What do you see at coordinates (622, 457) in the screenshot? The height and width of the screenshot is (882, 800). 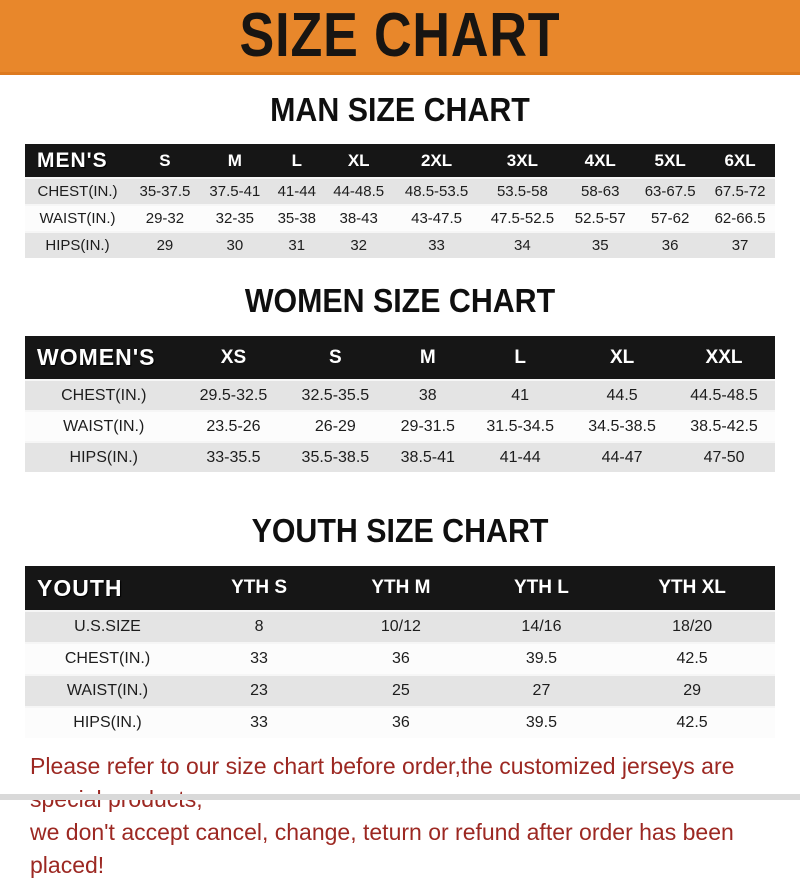 I see `size-cell: 44-47` at bounding box center [622, 457].